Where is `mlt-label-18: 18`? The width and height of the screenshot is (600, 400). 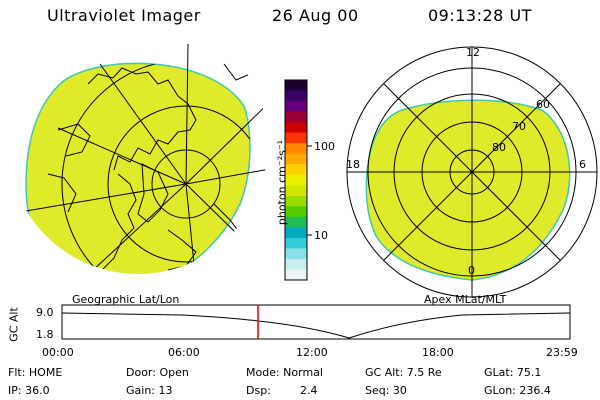 mlt-label-18: 18 is located at coordinates (353, 164).